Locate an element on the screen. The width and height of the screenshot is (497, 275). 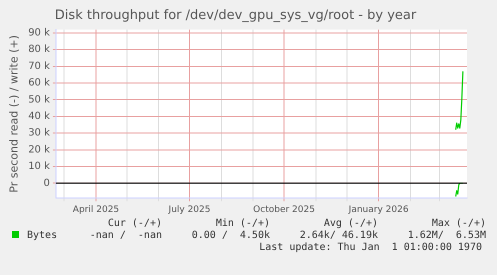
y-tick-label: 90 k is located at coordinates (39, 33).